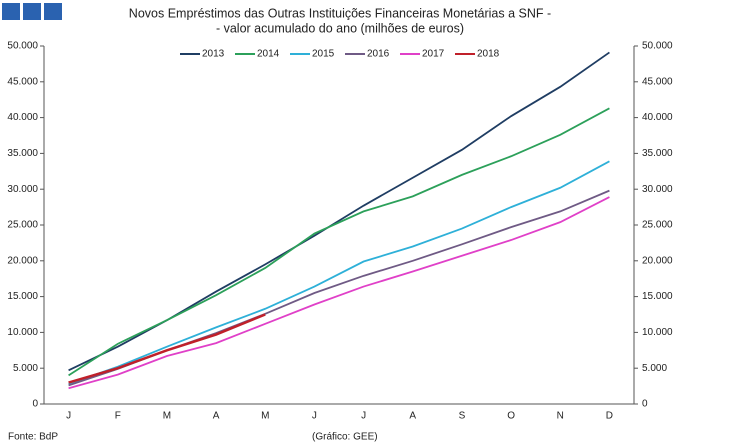 Image resolution: width=750 pixels, height=447 pixels. What do you see at coordinates (378, 54) in the screenshot?
I see `legend-label: 2016` at bounding box center [378, 54].